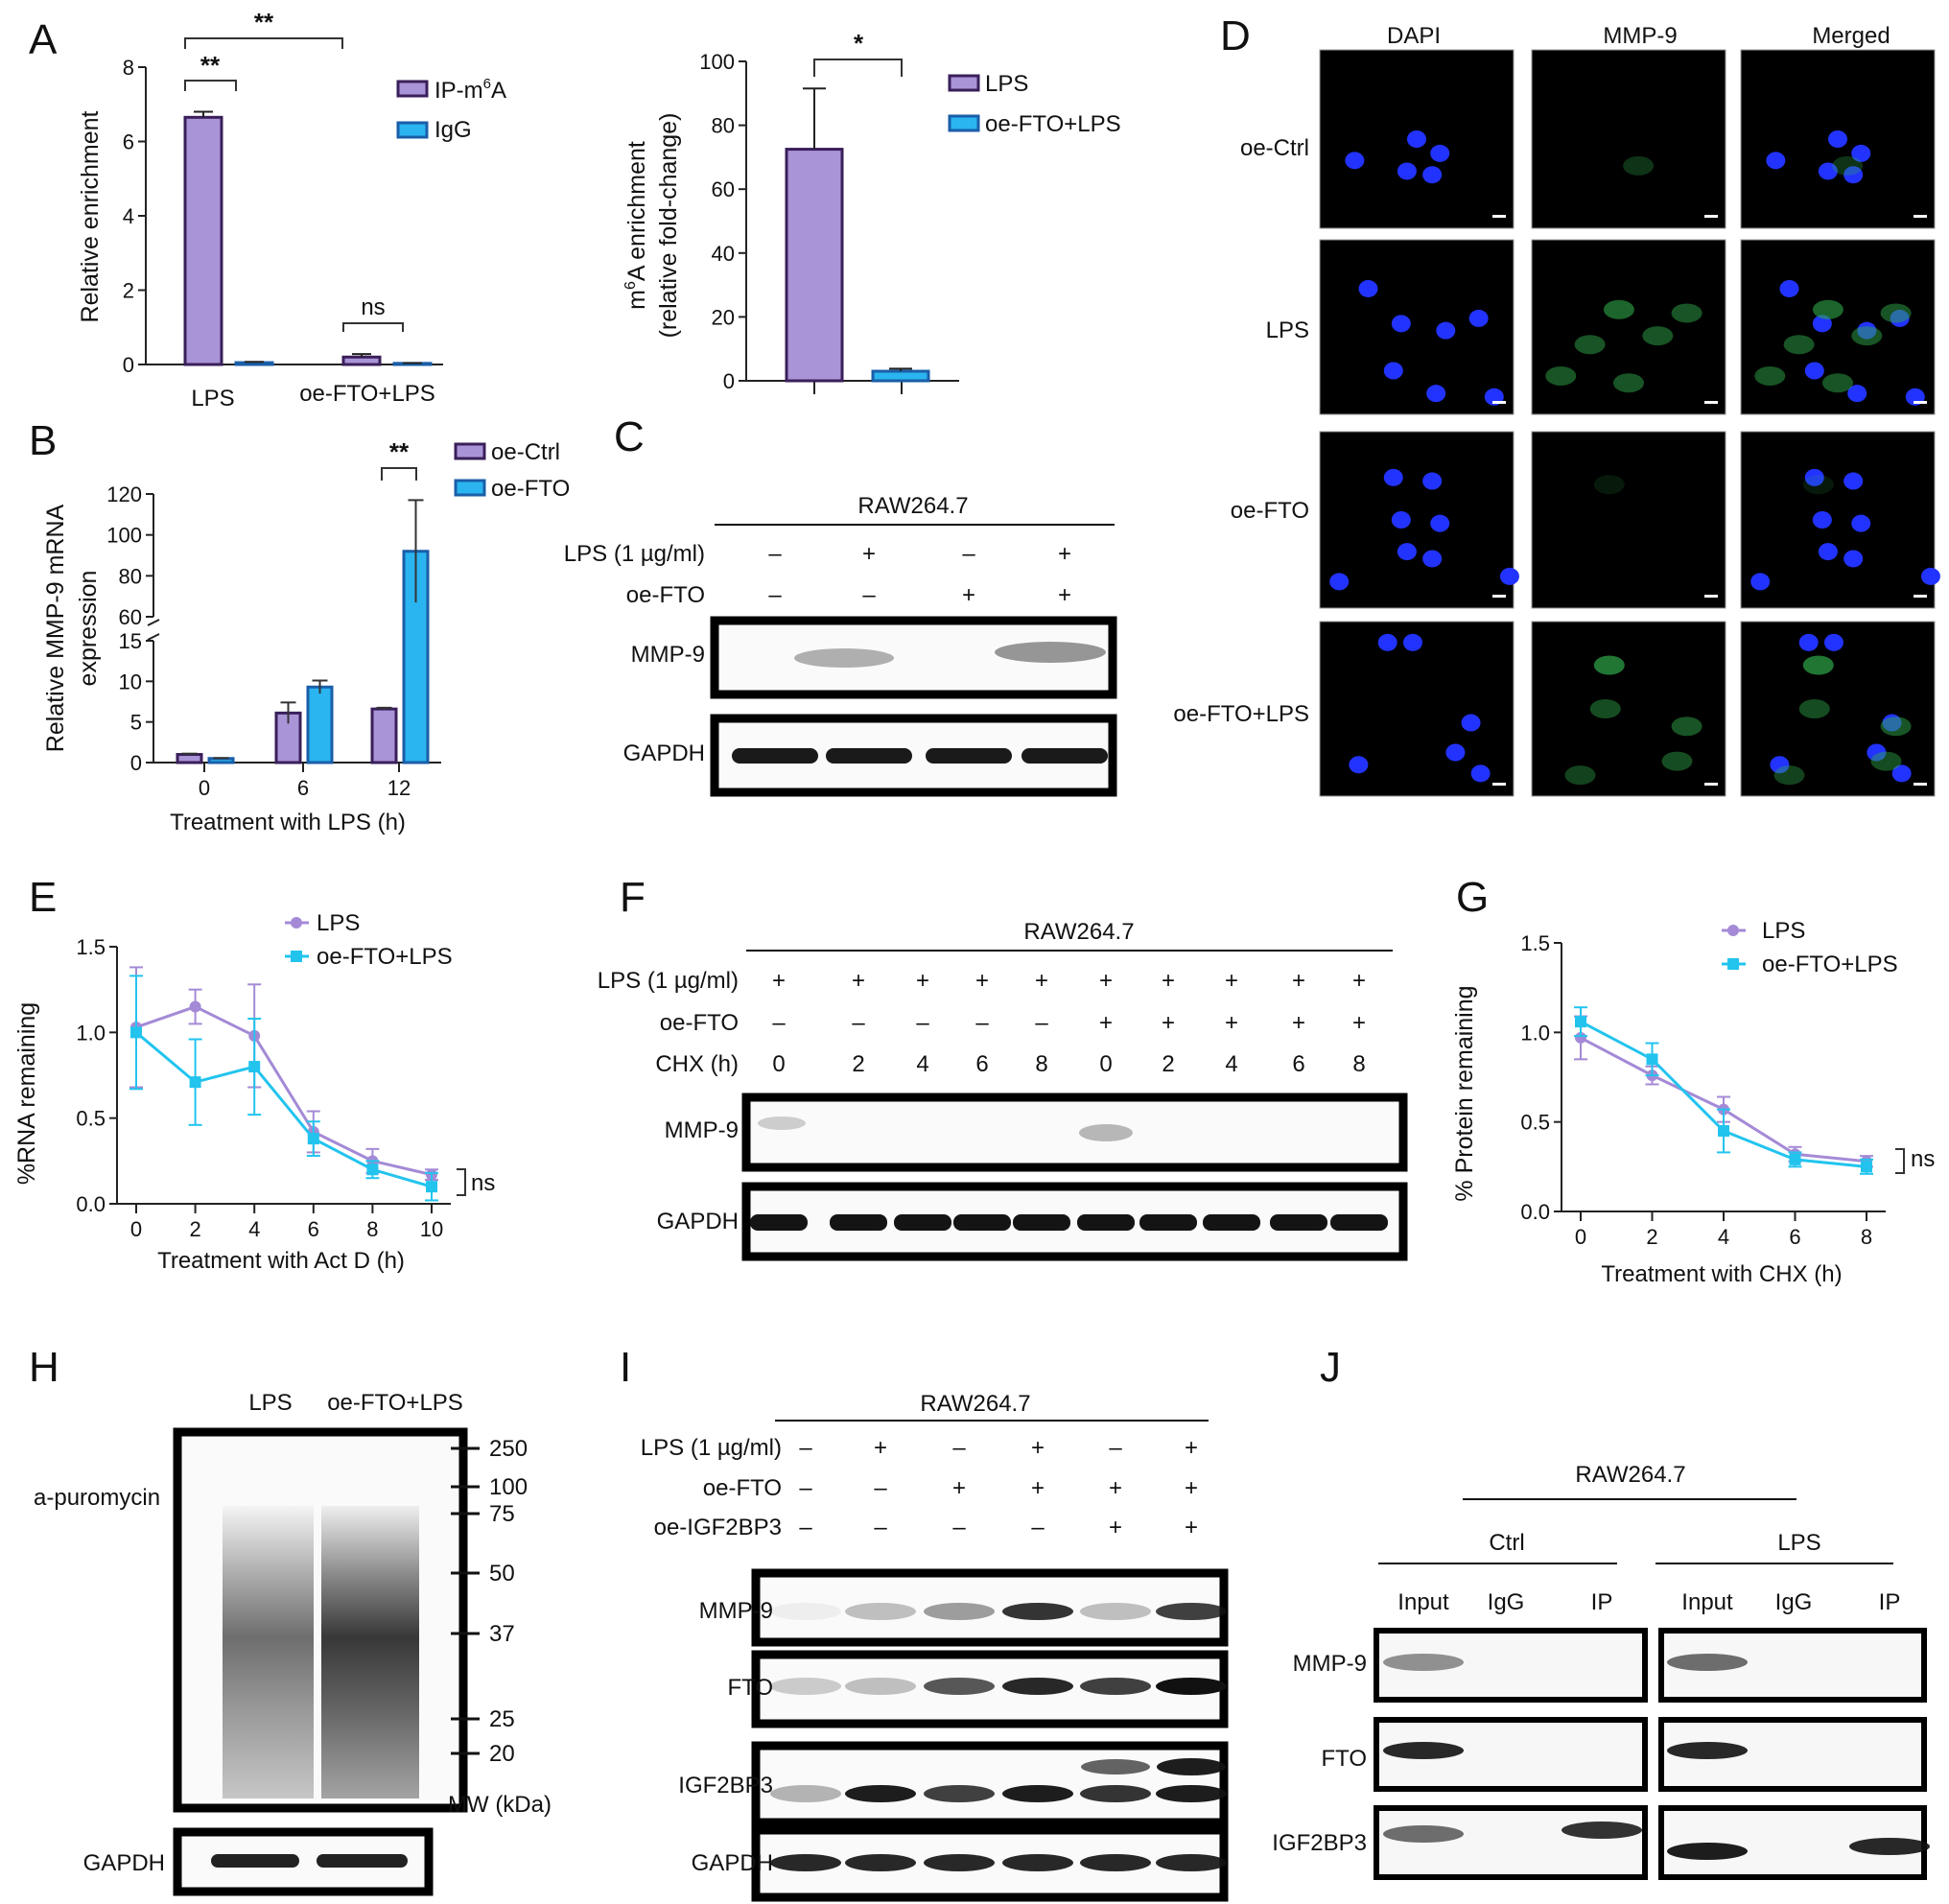 The image size is (1949, 1904). I want to click on a2-sig-bracket, so click(858, 68).